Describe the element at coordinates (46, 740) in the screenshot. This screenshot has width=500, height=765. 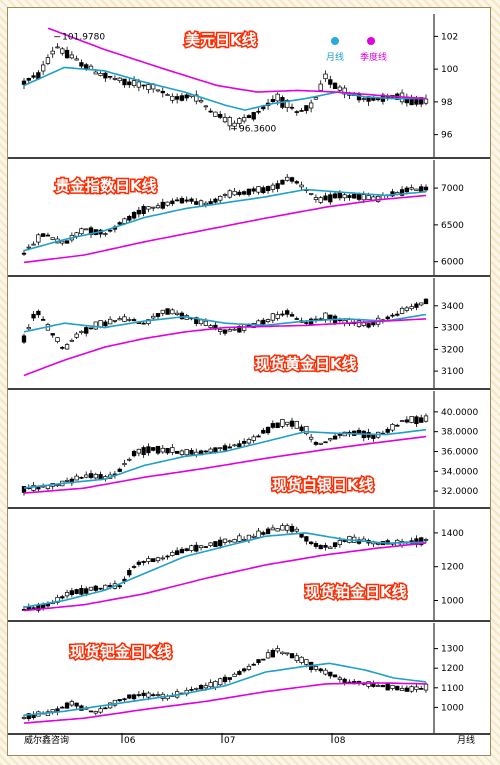
I see `watermark-label: 威尔鑫咨询` at that location.